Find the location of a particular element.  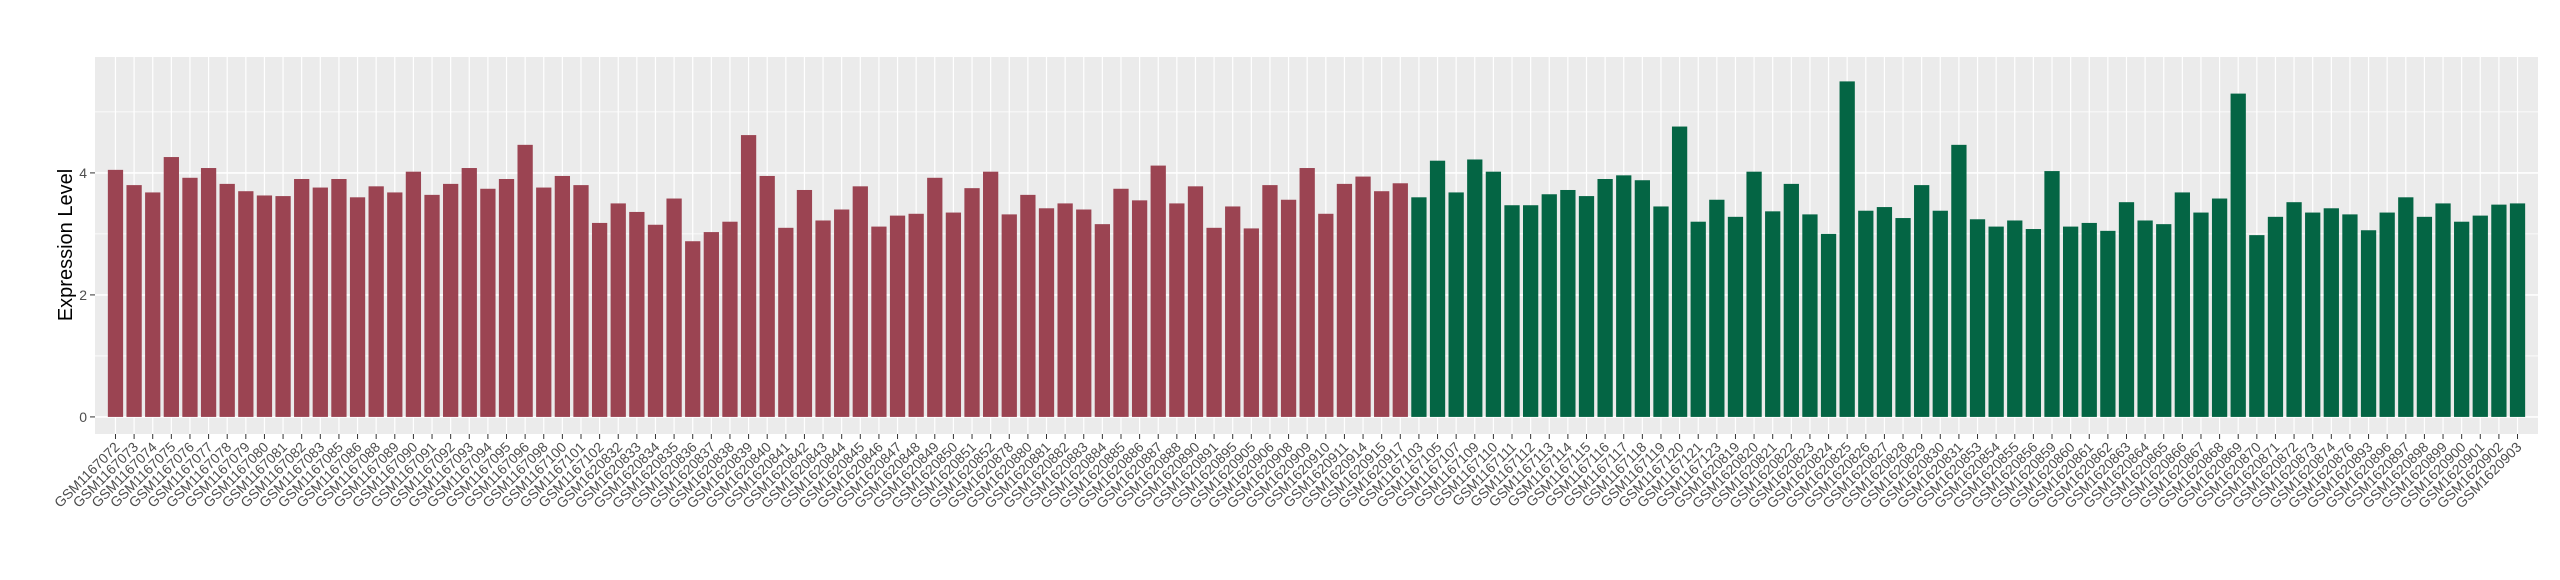

bar-GSM1167100 is located at coordinates (562, 296).